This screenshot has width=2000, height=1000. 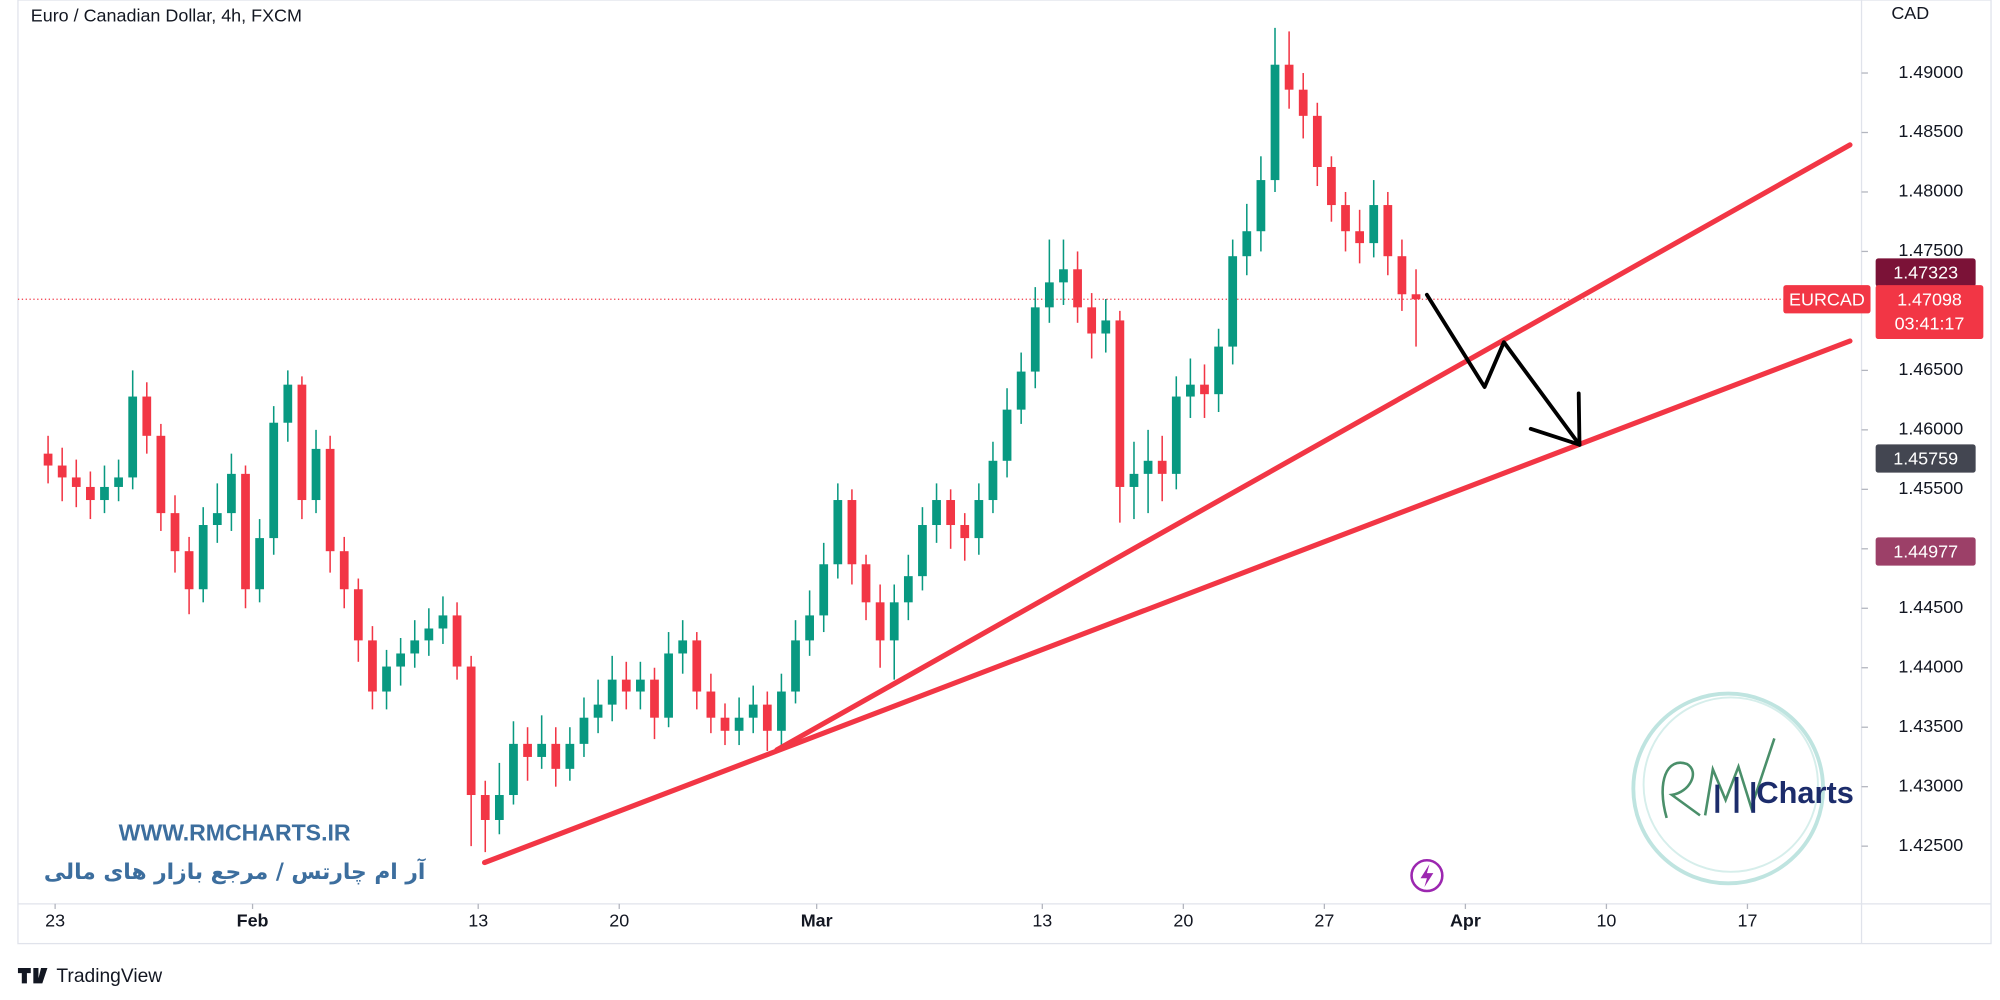 I want to click on x-tick-label: Mar, so click(x=817, y=921).